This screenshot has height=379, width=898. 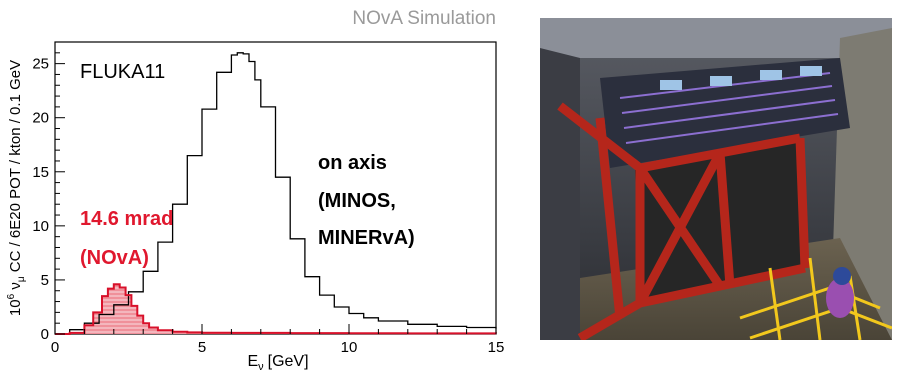 I want to click on photo-person-helmet, so click(x=842, y=276).